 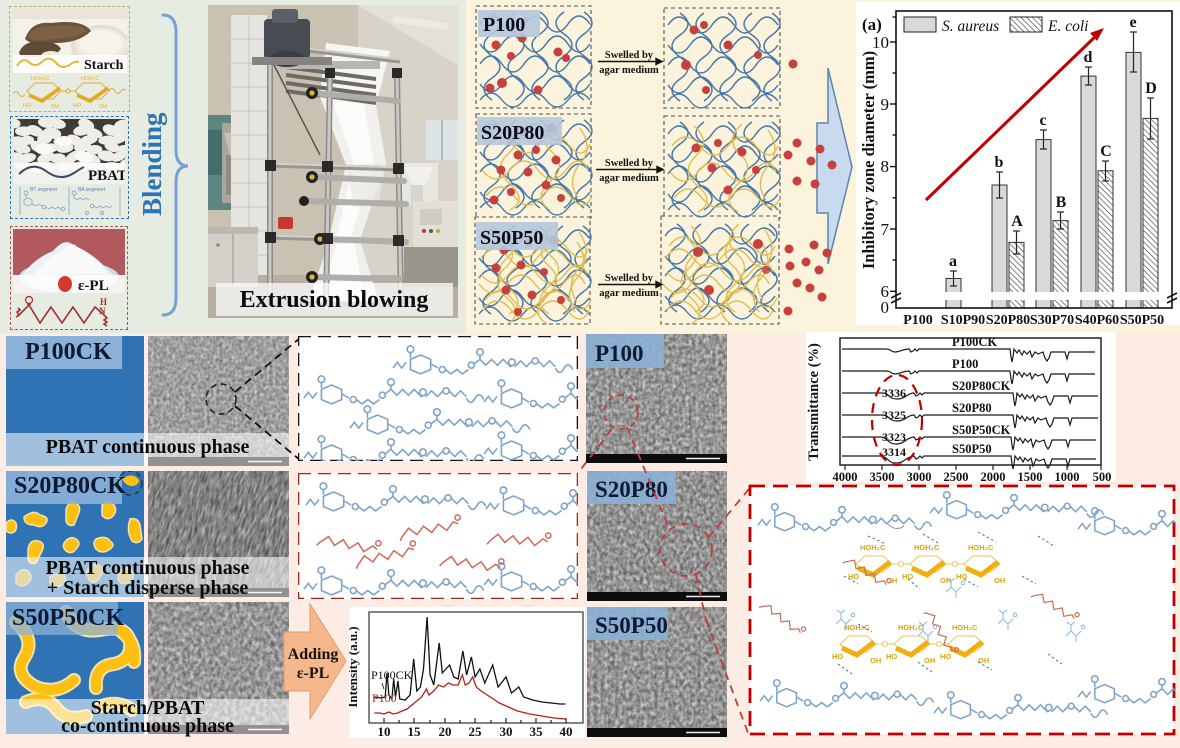 What do you see at coordinates (981, 386) in the screenshot?
I see `svg-text: S20P80CK` at bounding box center [981, 386].